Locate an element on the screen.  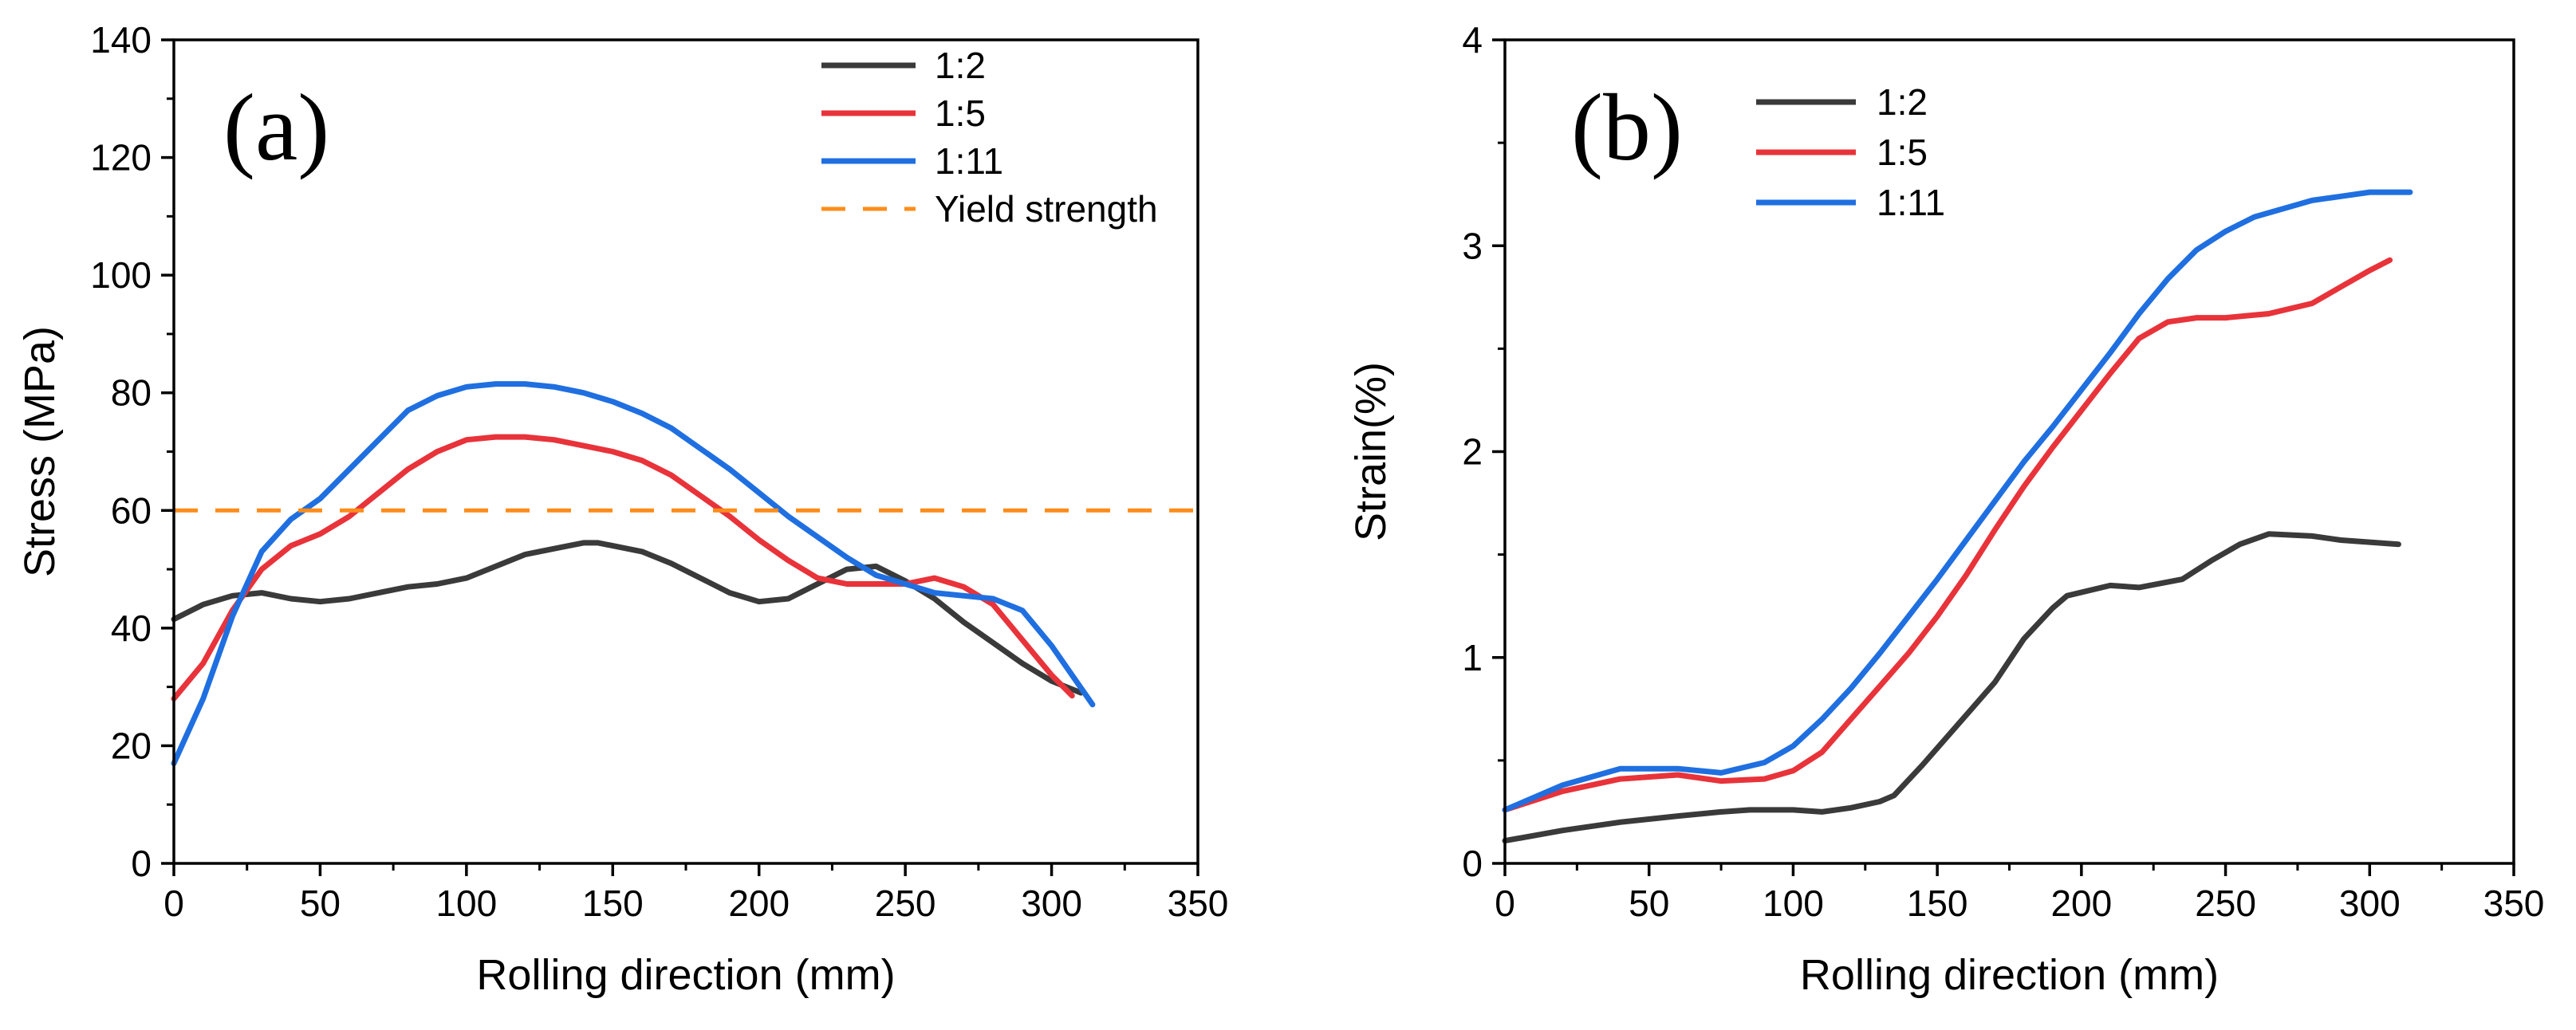
y-tick-label: 60 is located at coordinates (131, 510).